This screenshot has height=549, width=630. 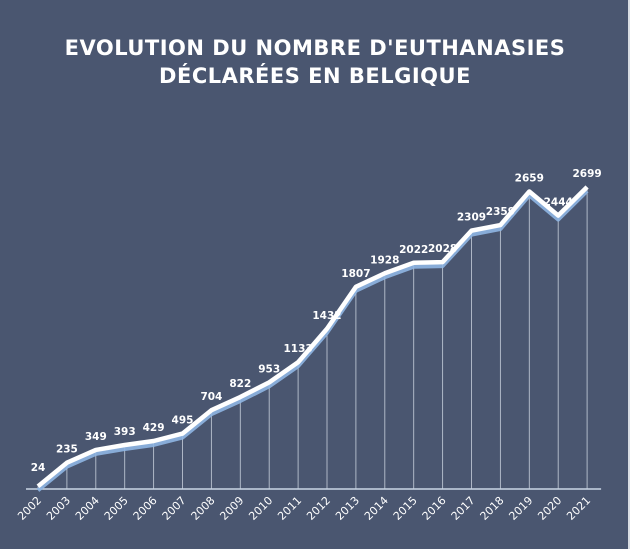 I want to click on data-label: 1432, so click(x=326, y=316).